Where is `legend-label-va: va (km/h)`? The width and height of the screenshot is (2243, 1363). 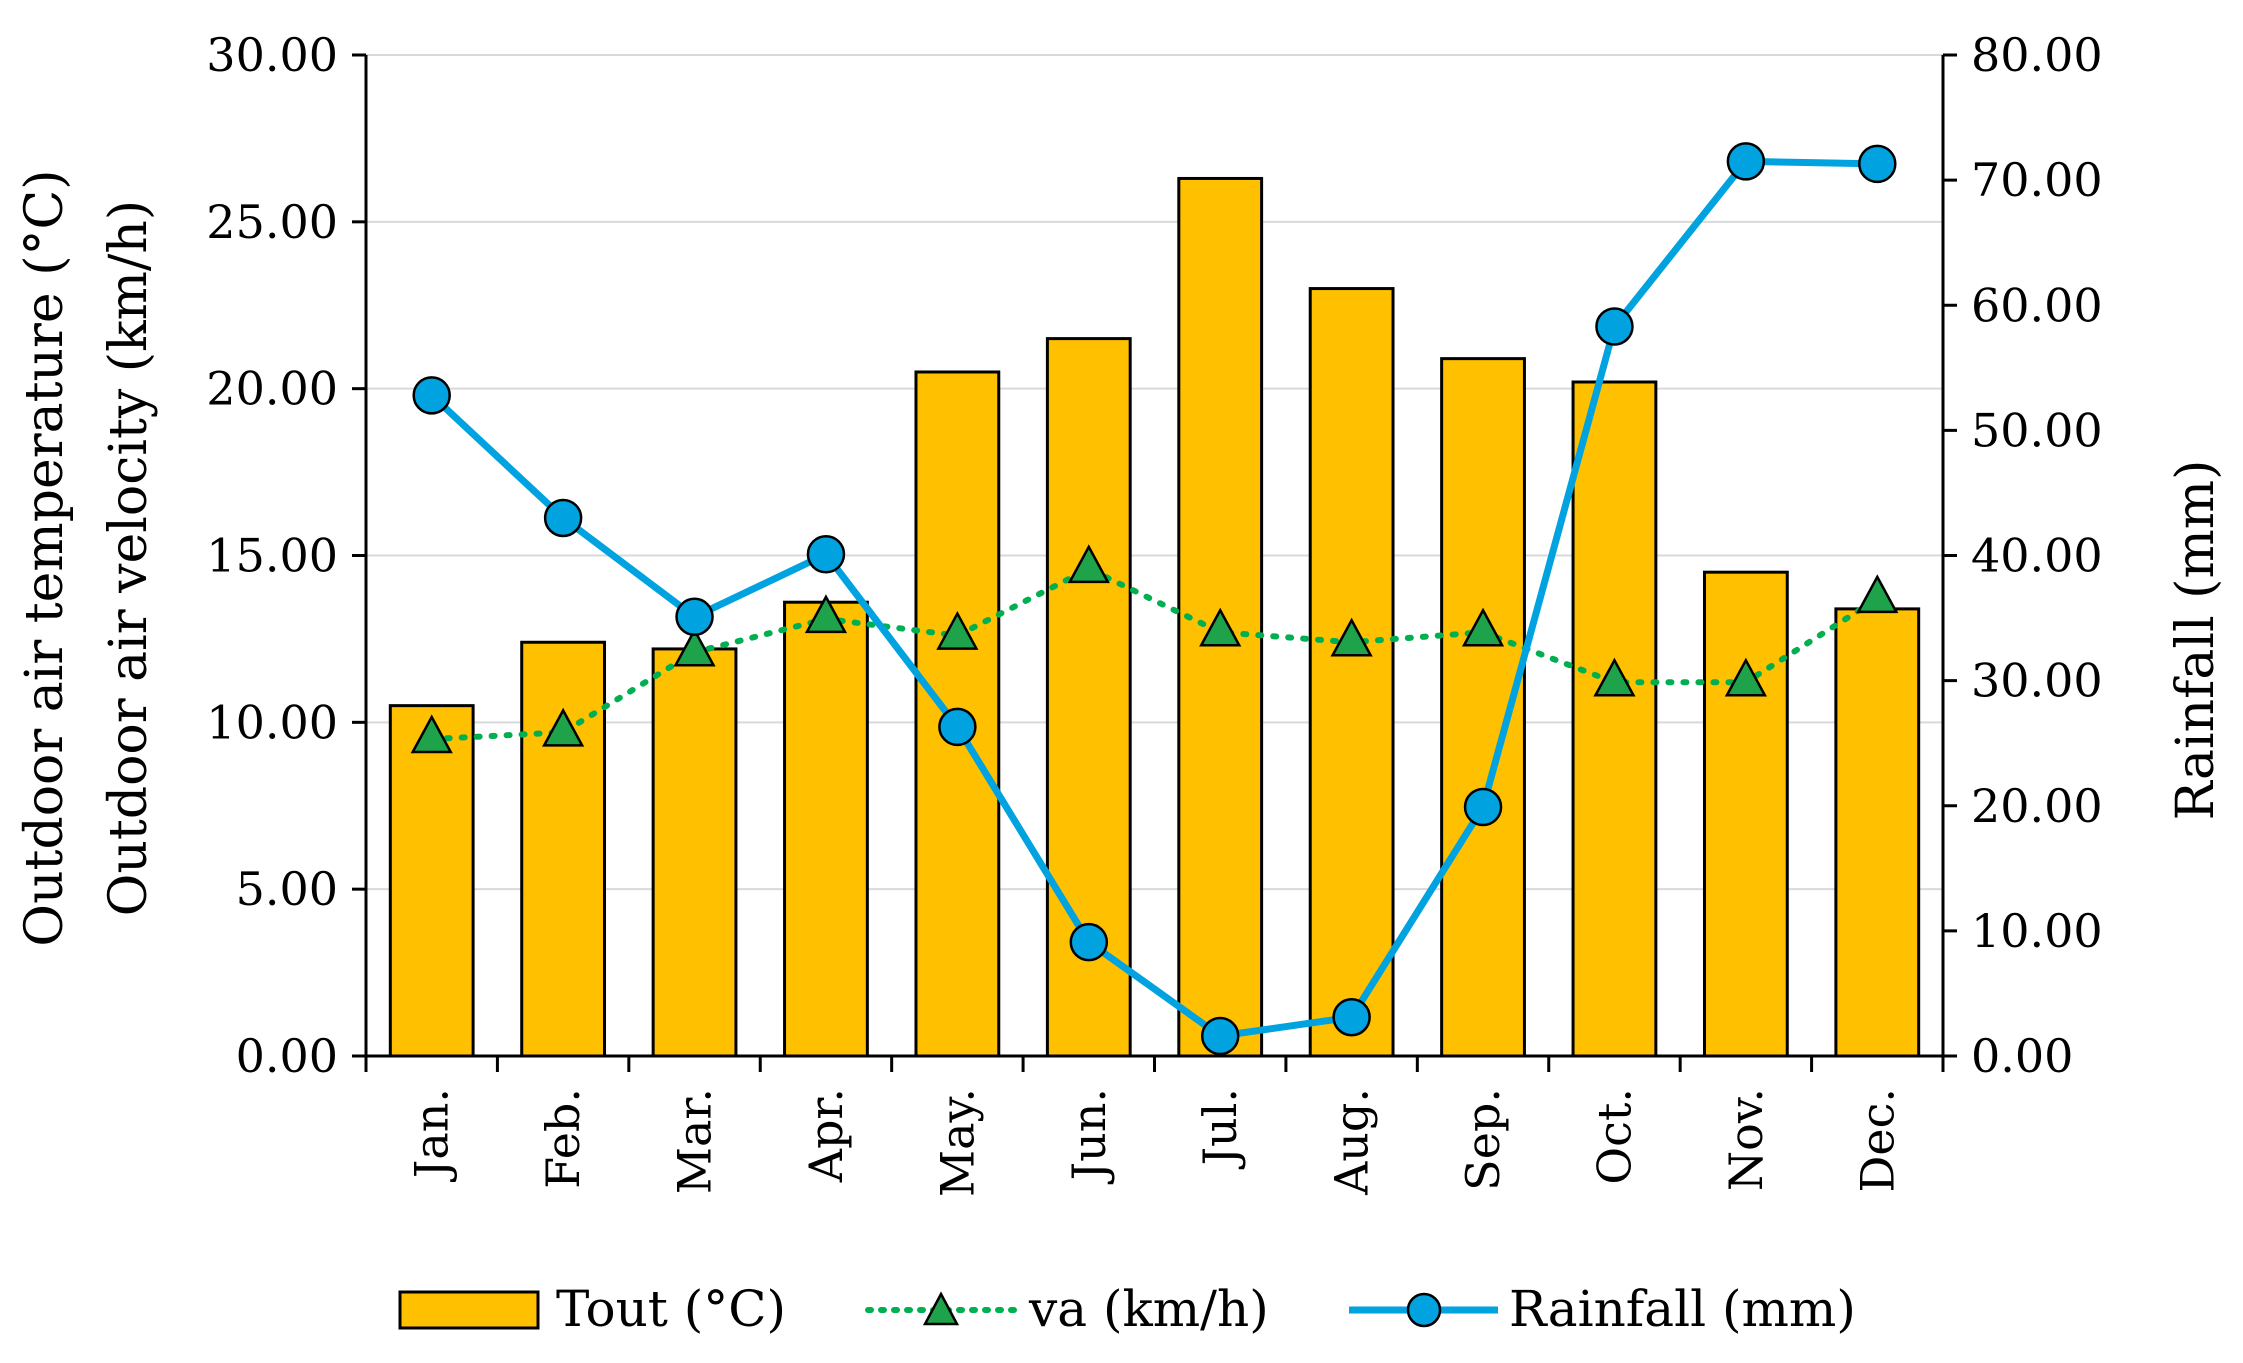
legend-label-va: va (km/h) is located at coordinates (1148, 1309).